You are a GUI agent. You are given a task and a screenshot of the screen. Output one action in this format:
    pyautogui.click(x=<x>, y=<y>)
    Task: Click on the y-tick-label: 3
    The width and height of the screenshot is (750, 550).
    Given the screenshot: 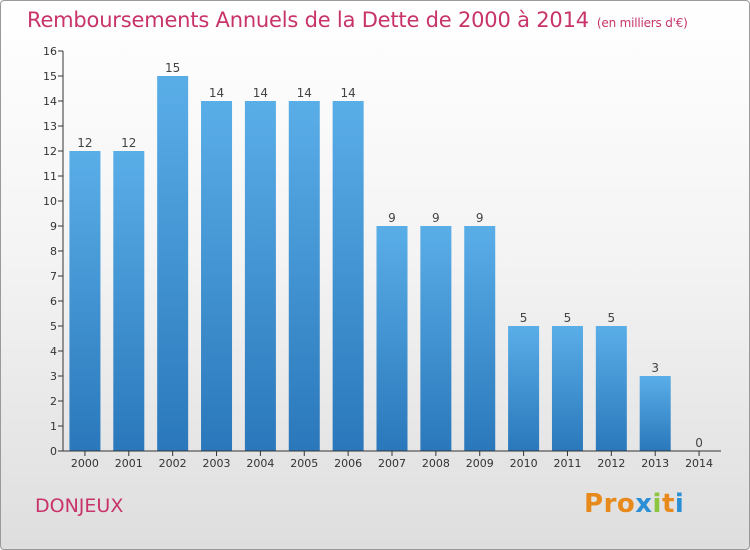 What is the action you would take?
    pyautogui.click(x=53, y=376)
    